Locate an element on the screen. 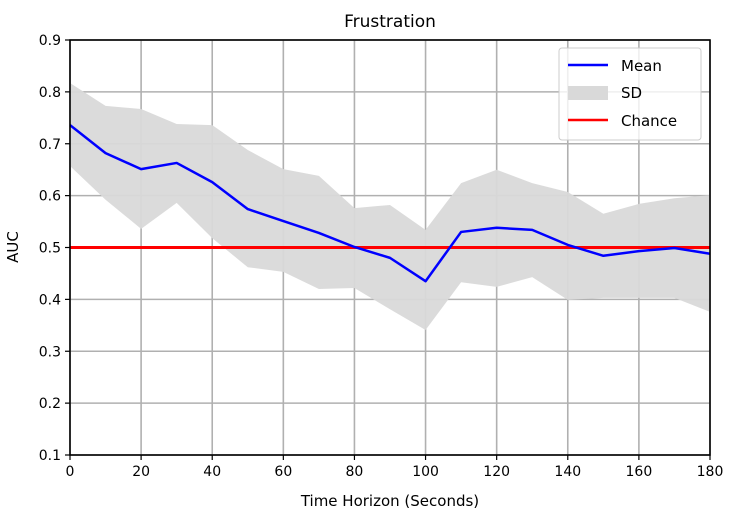  y-tick-label: 0.8 is located at coordinates (50, 93).